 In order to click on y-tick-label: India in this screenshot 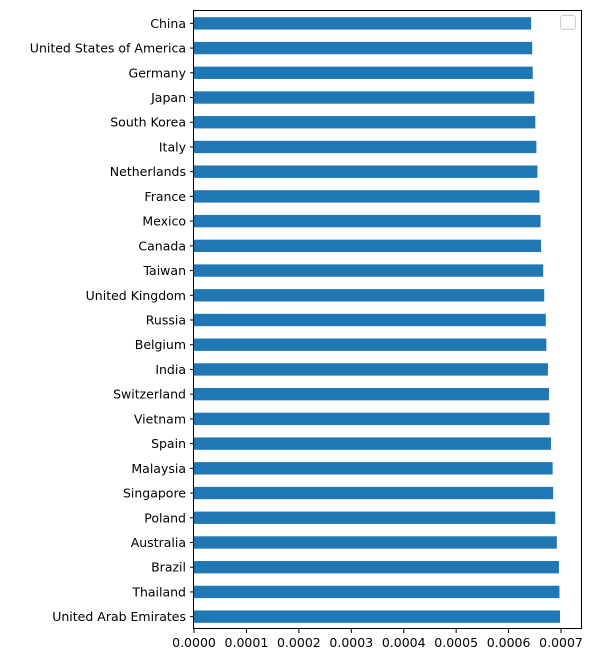, I will do `click(170, 369)`.